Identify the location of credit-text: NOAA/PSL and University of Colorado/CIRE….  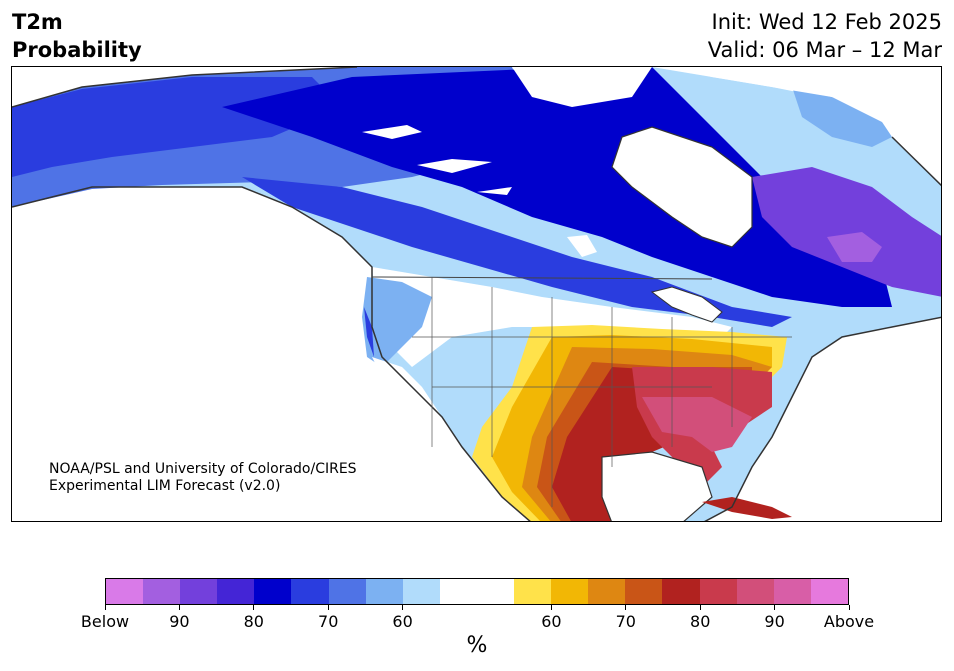
(203, 478).